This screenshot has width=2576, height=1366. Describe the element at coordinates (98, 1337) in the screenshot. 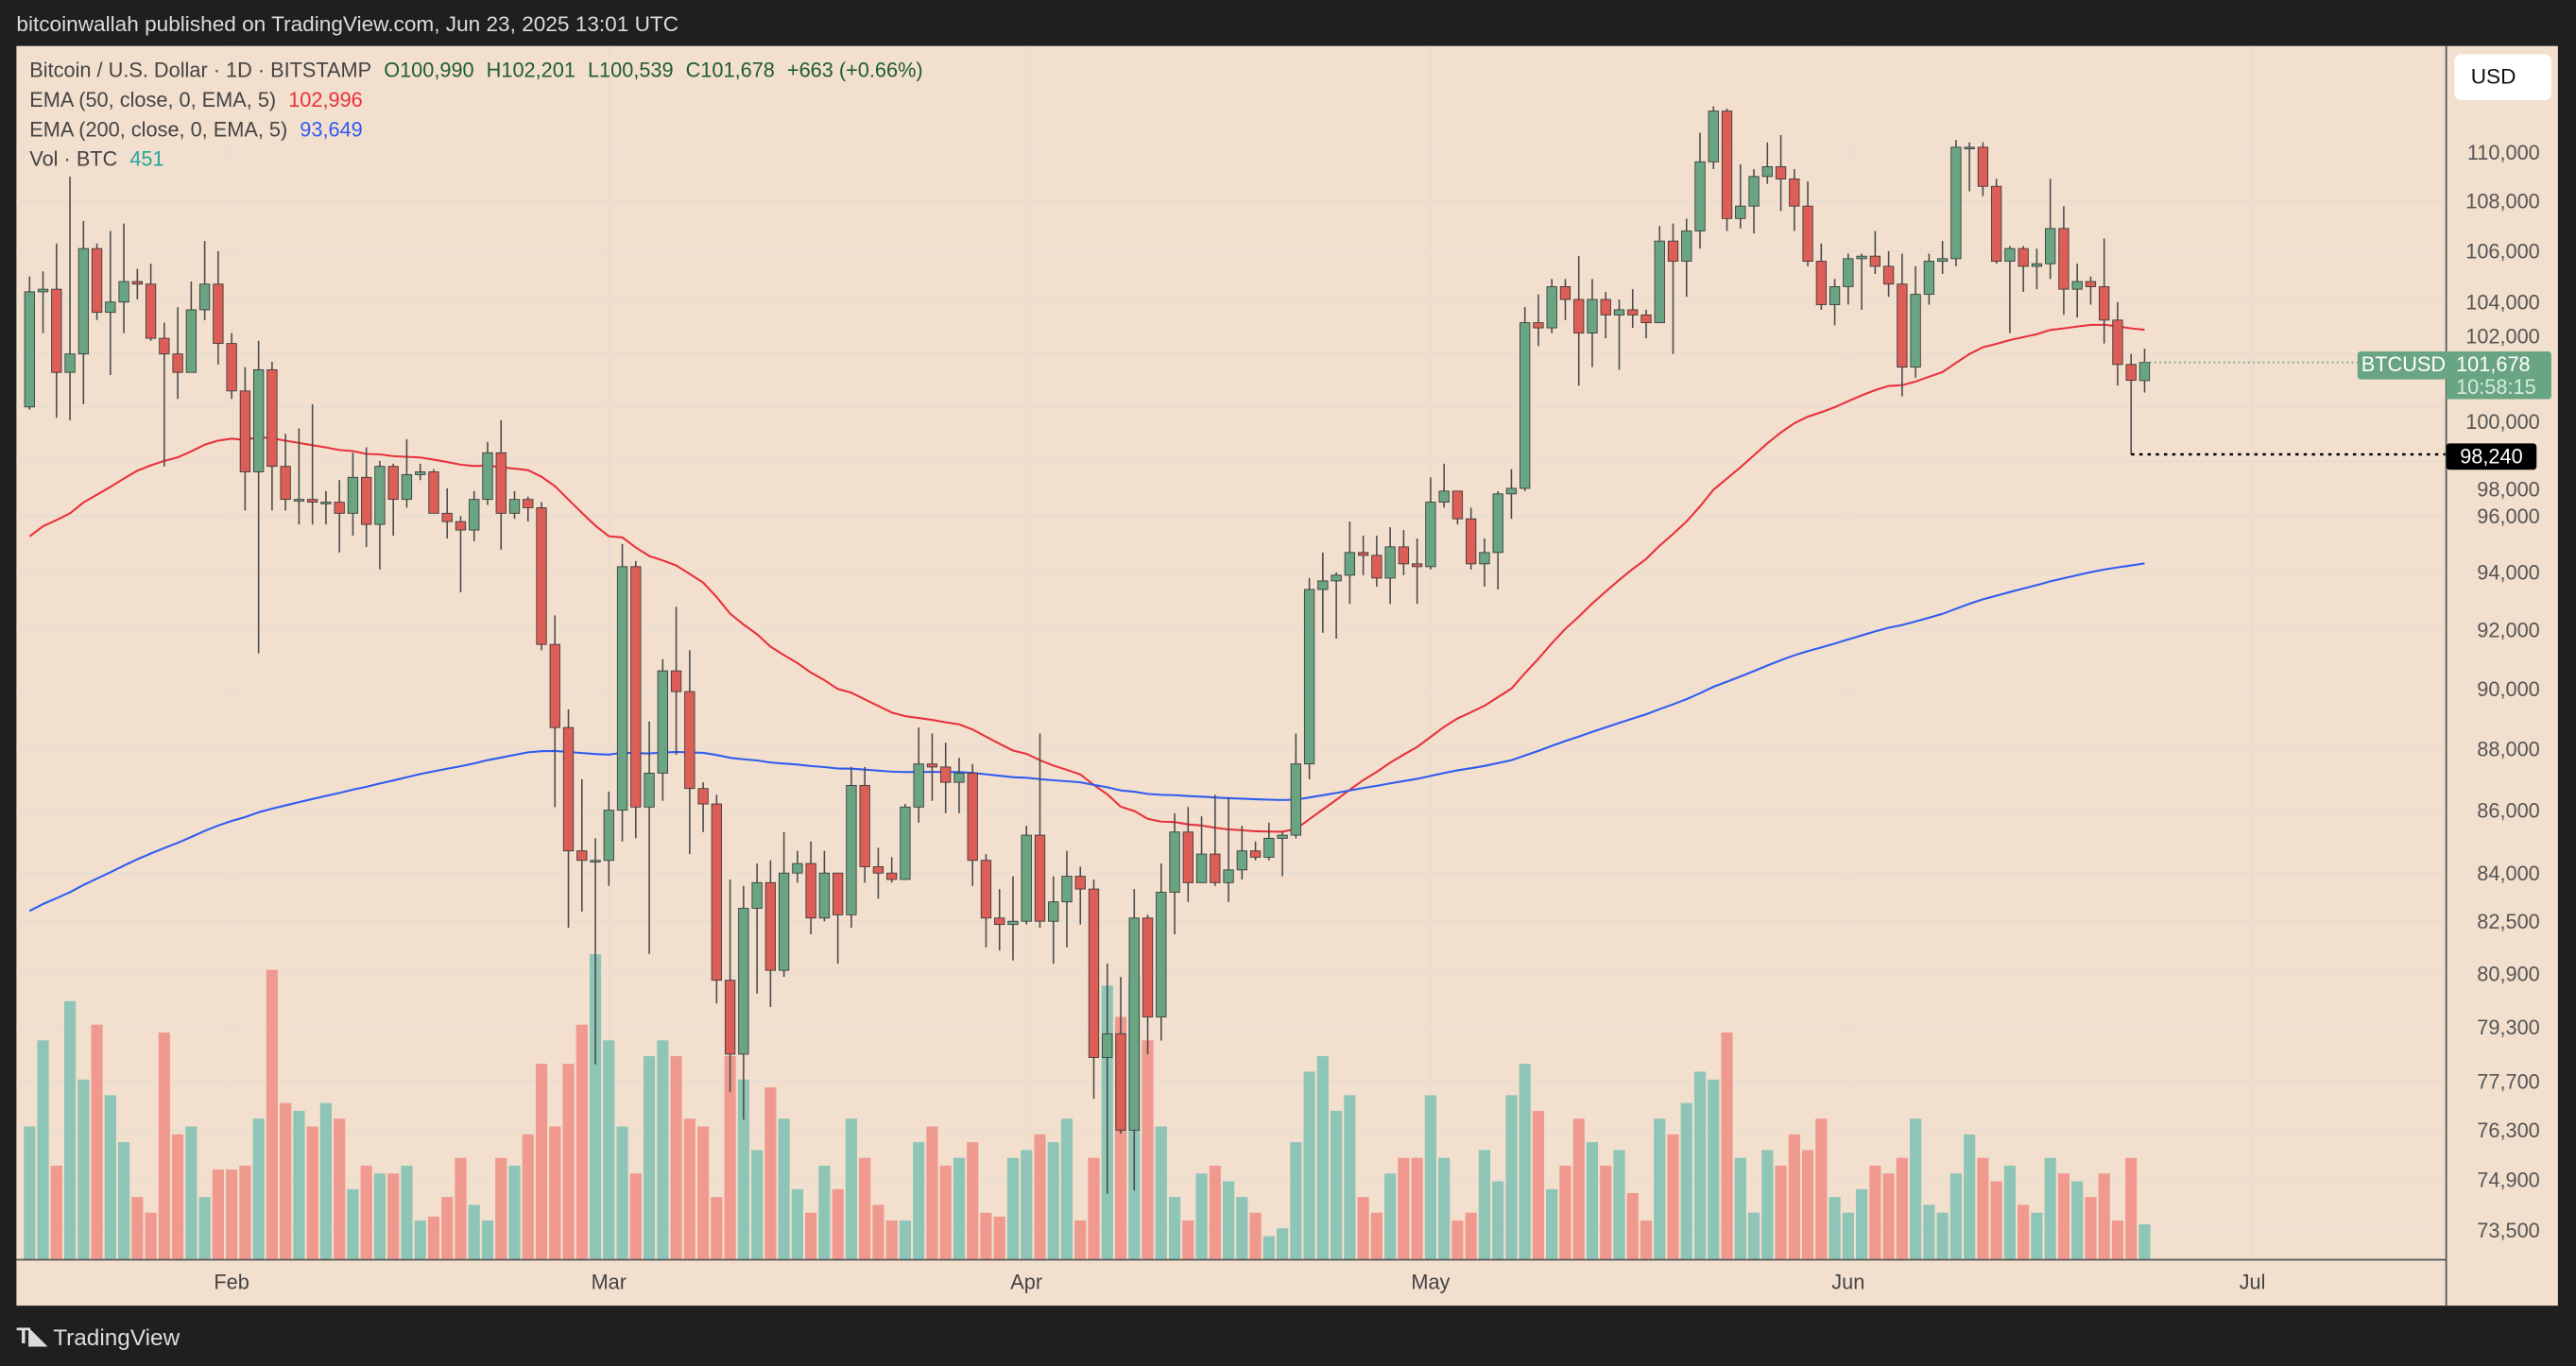

I see `tradingview-brand: T◣ TradingView` at that location.